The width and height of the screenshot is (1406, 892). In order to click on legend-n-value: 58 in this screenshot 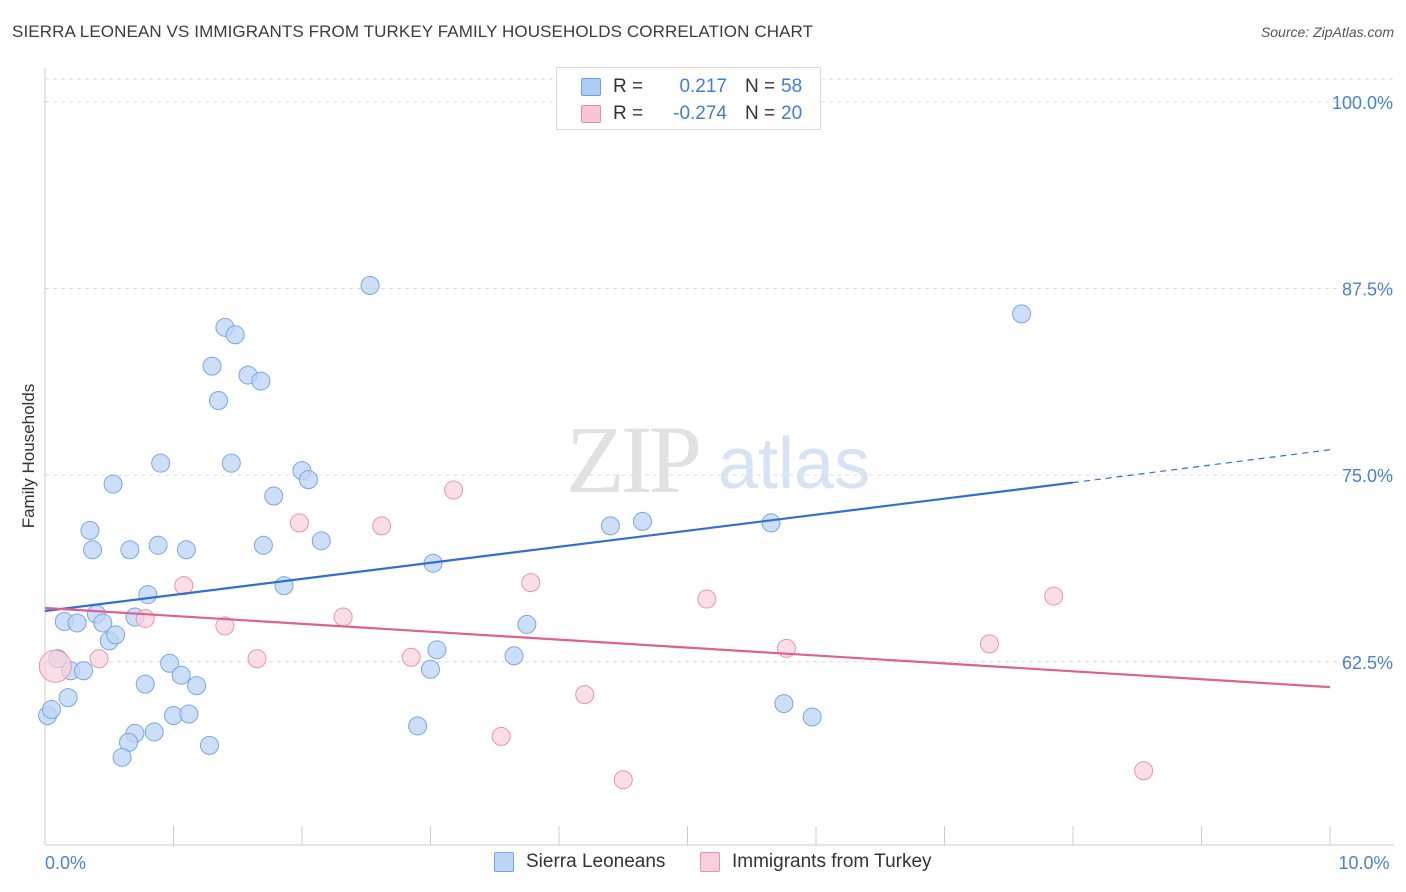, I will do `click(792, 86)`.